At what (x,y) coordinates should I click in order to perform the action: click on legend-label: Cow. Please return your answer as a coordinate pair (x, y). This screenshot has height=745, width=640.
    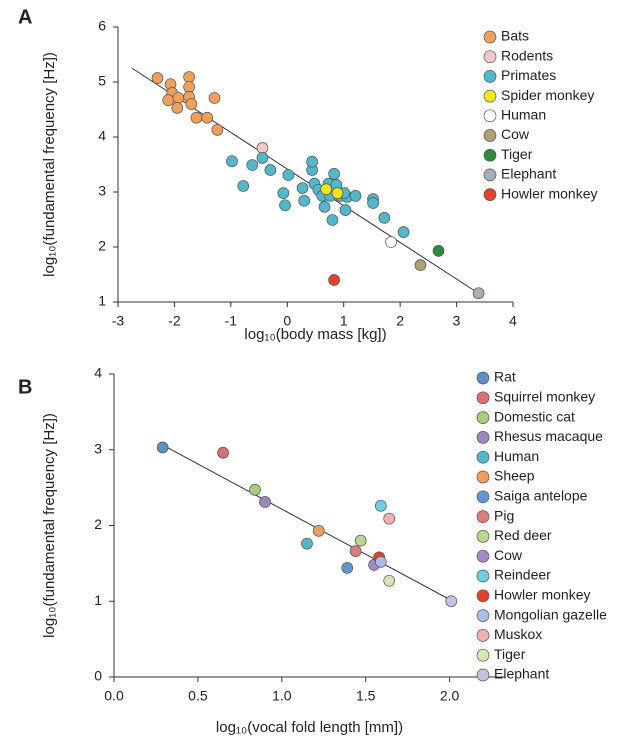
    Looking at the image, I should click on (515, 134).